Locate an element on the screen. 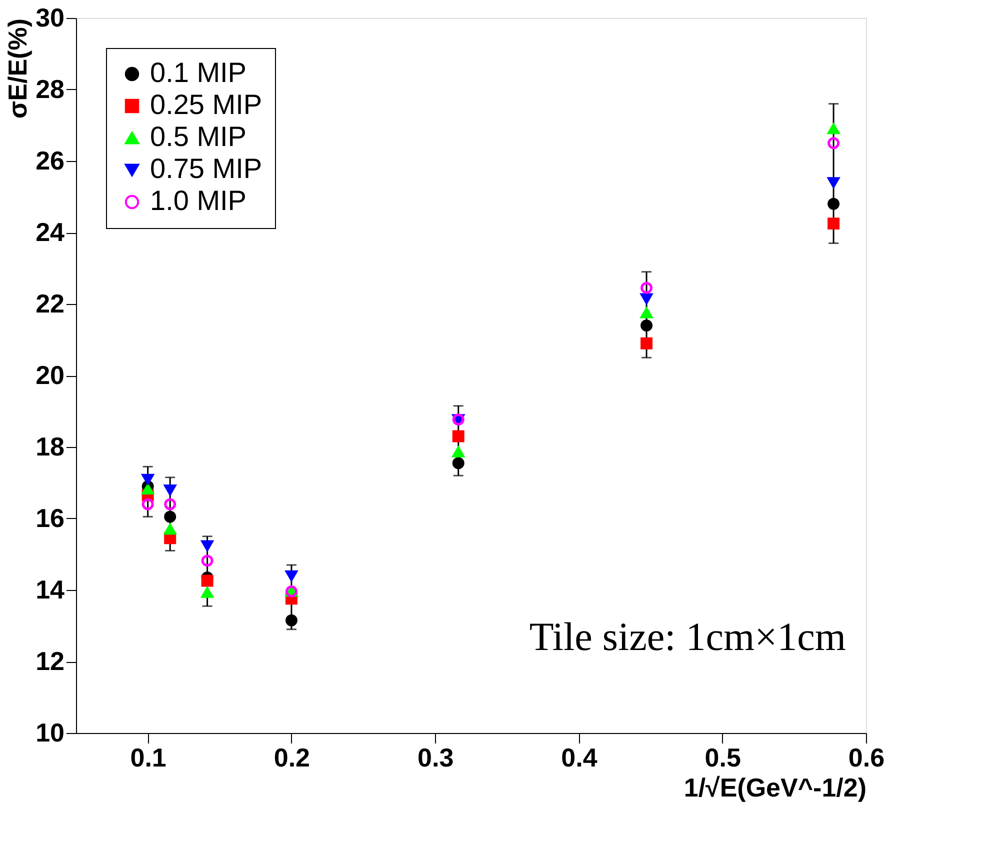  y-tick-label: 20 is located at coordinates (50, 375).